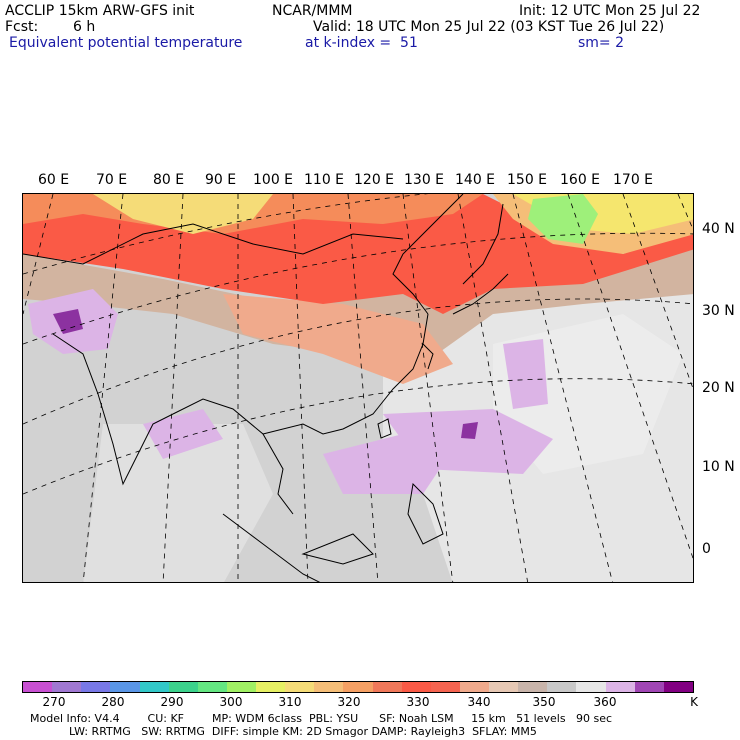  What do you see at coordinates (580, 180) in the screenshot?
I see `longitude-label: 160 E` at bounding box center [580, 180].